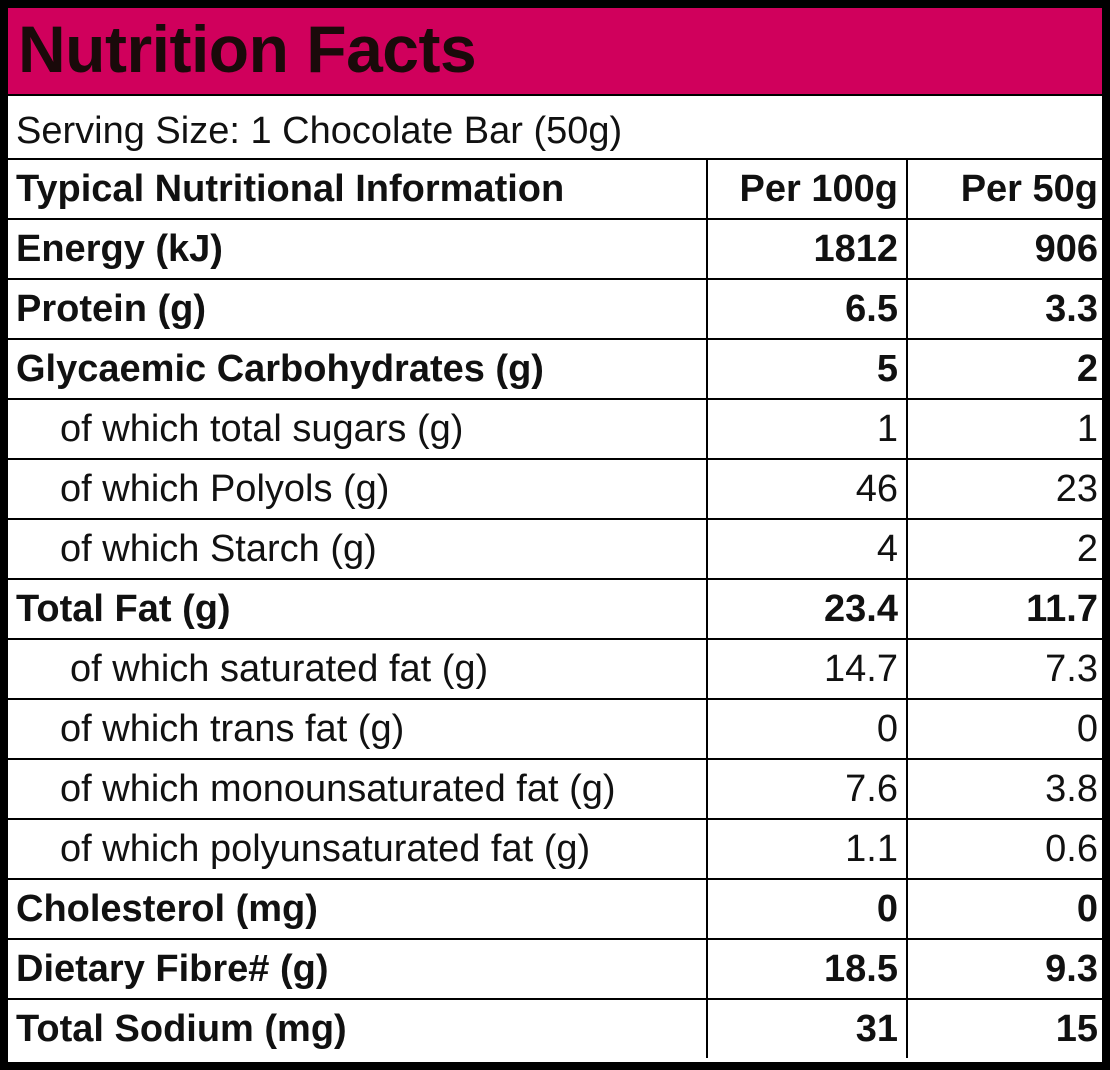 The width and height of the screenshot is (1110, 1070). What do you see at coordinates (358, 489) in the screenshot?
I see `nutrient-name: of which Polyols (g)` at bounding box center [358, 489].